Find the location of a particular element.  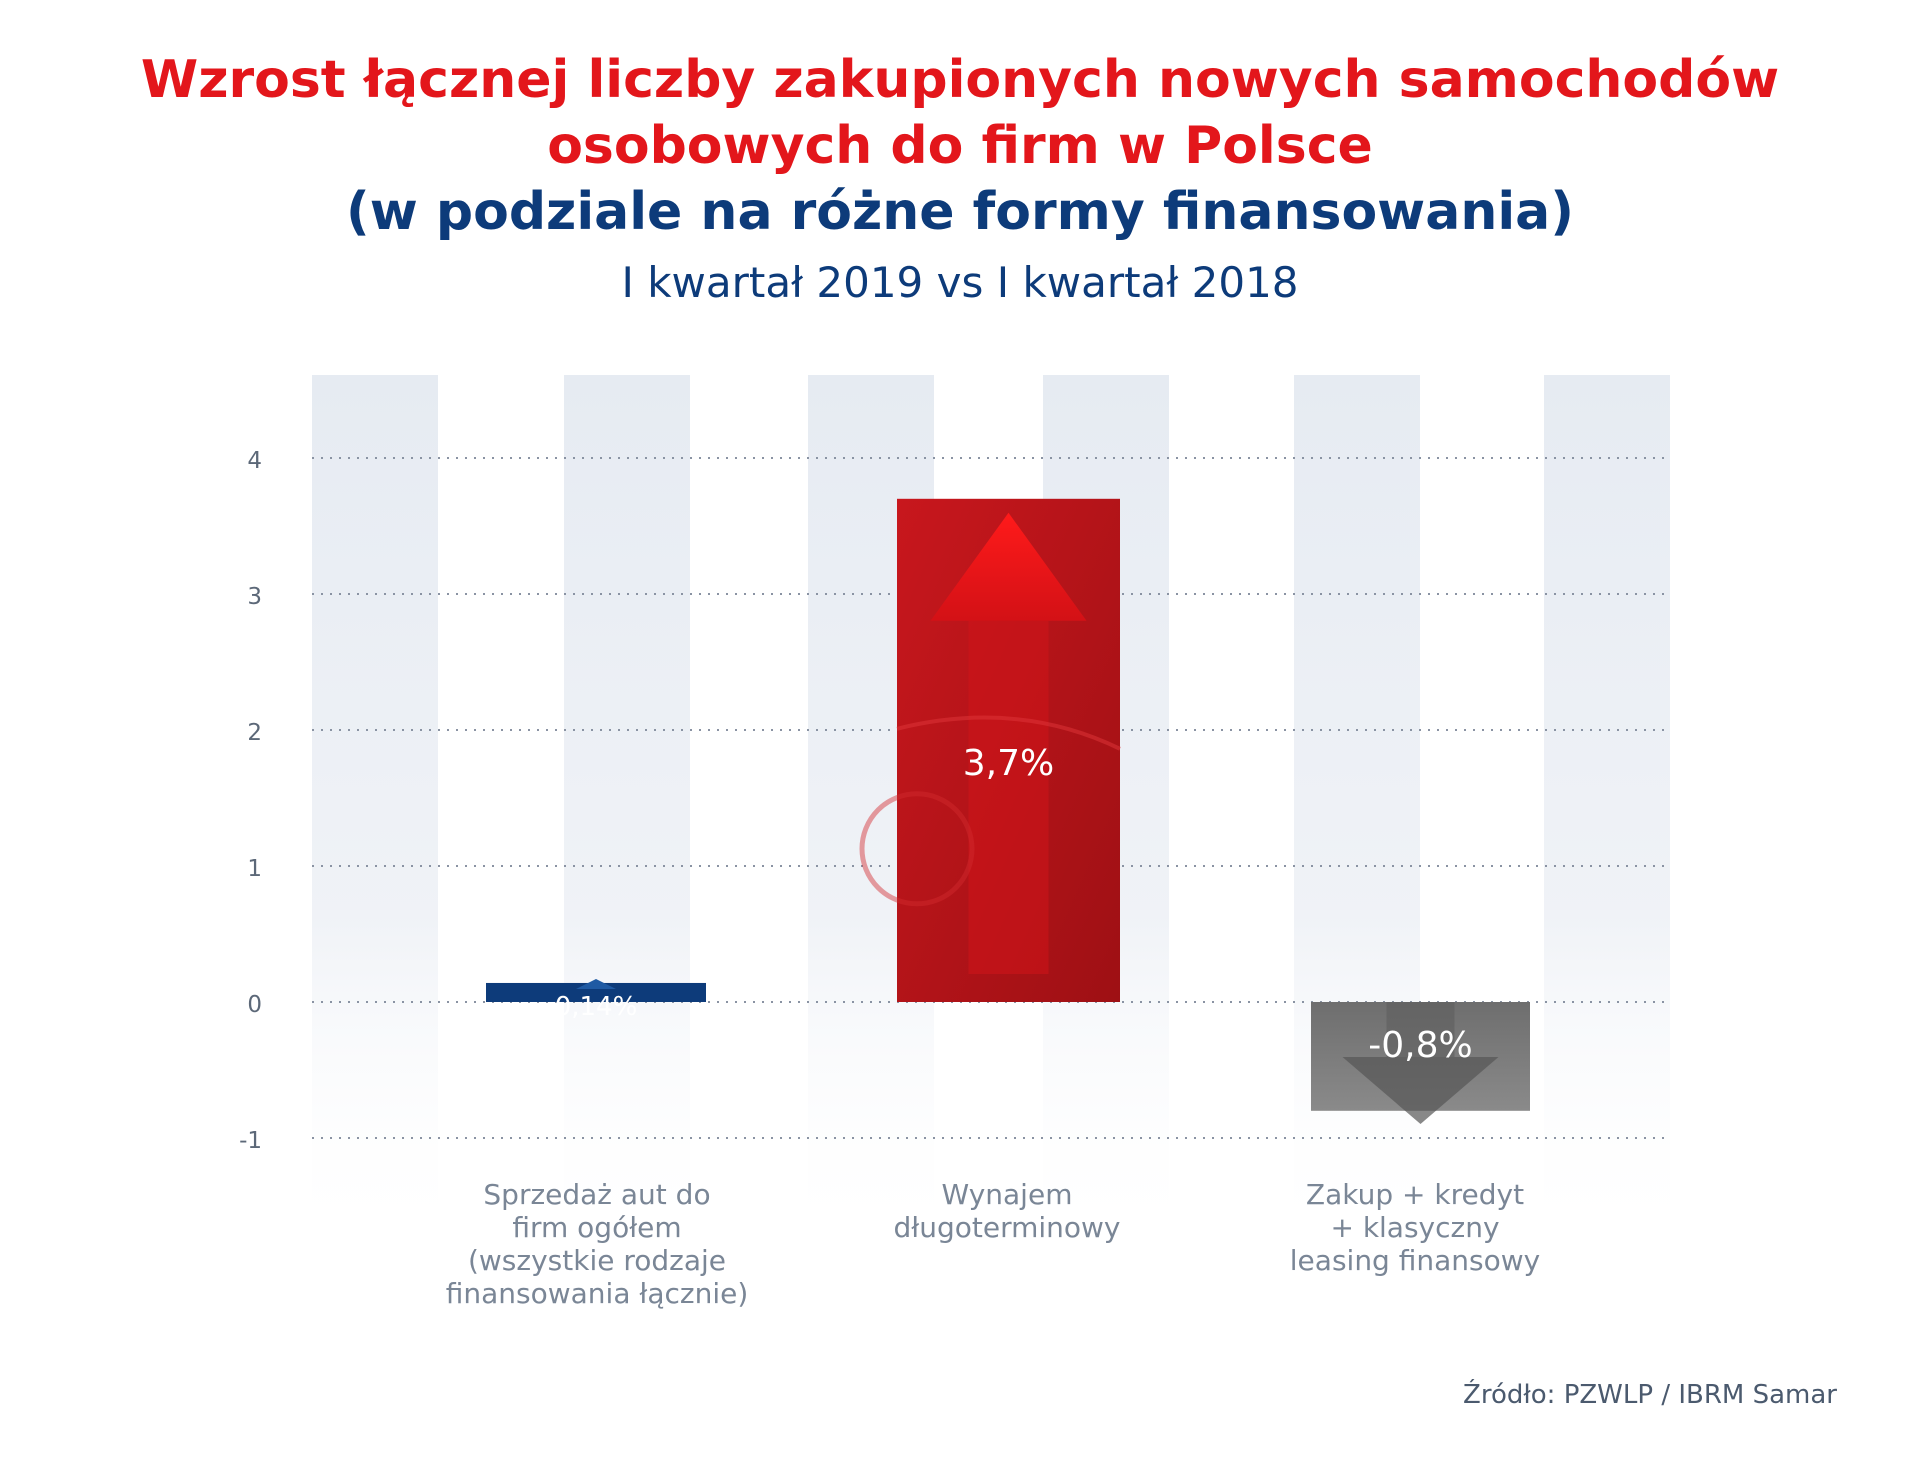

decorative-wheel is located at coordinates (917, 849).